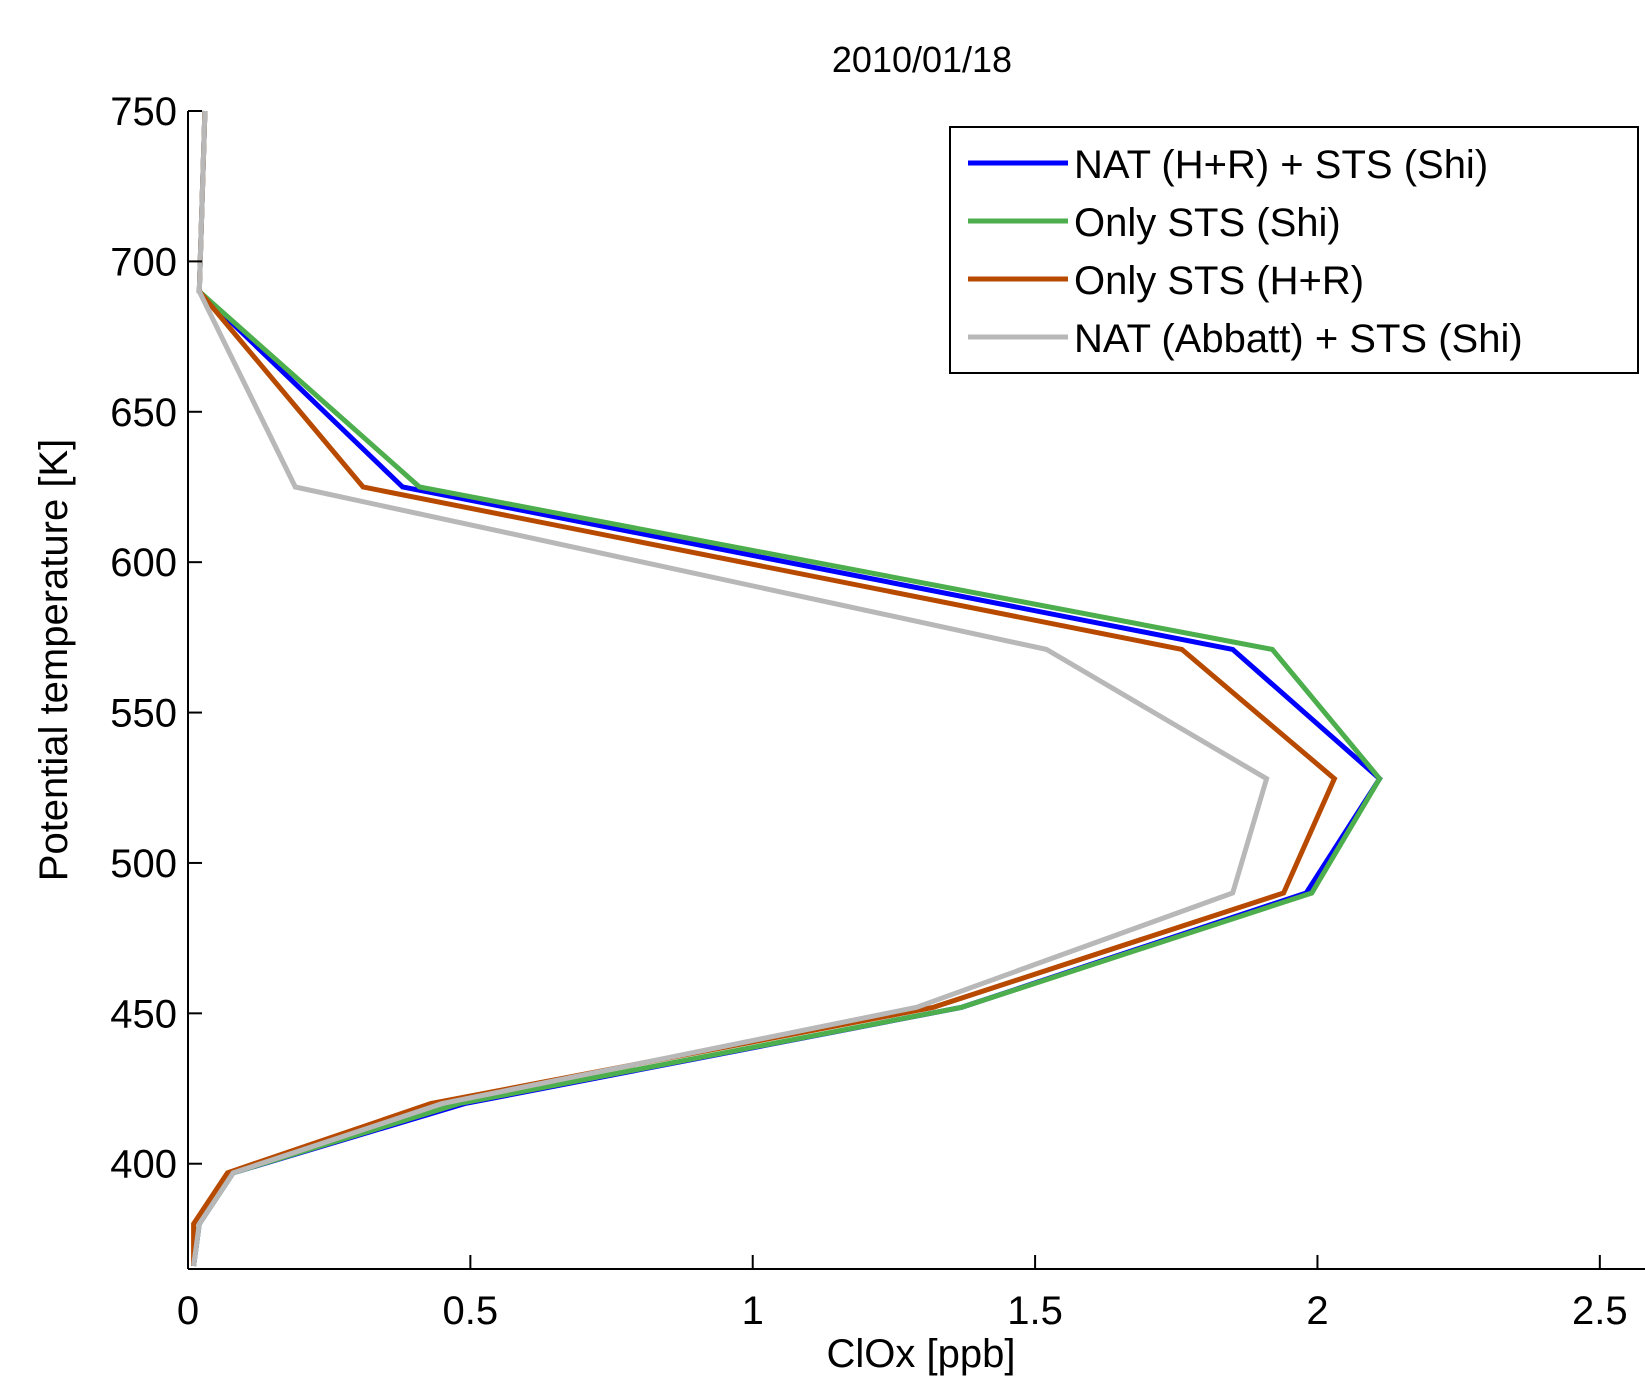 The image size is (1645, 1384). What do you see at coordinates (1207, 223) in the screenshot?
I see `legend-label: Only STS (Shi)` at bounding box center [1207, 223].